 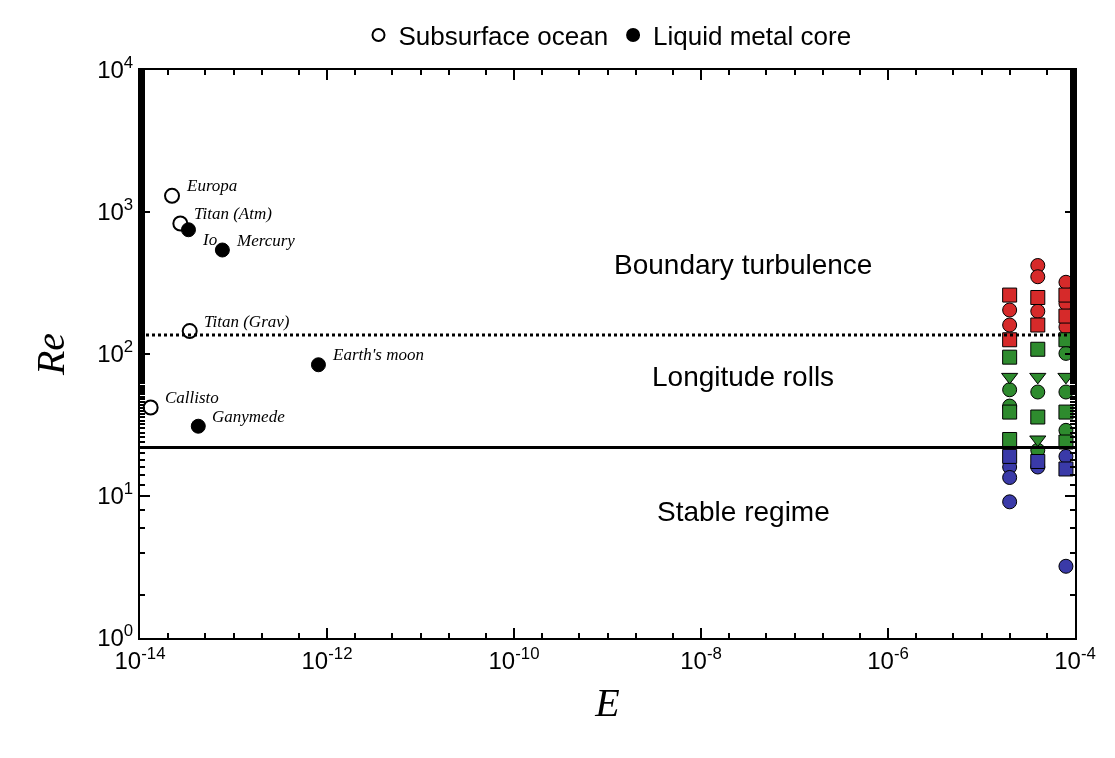 What do you see at coordinates (210, 239) in the screenshot?
I see `annotation: Io` at bounding box center [210, 239].